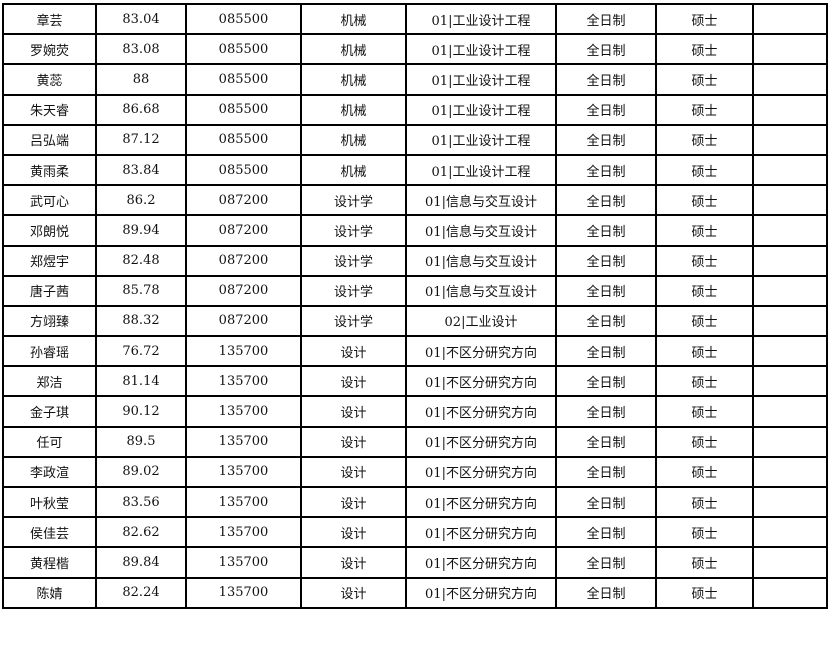  I want to click on table-row: 武可心 86.2 087200 设计学 01|信息与交互设计 全日制 硕士, so click(415, 200).